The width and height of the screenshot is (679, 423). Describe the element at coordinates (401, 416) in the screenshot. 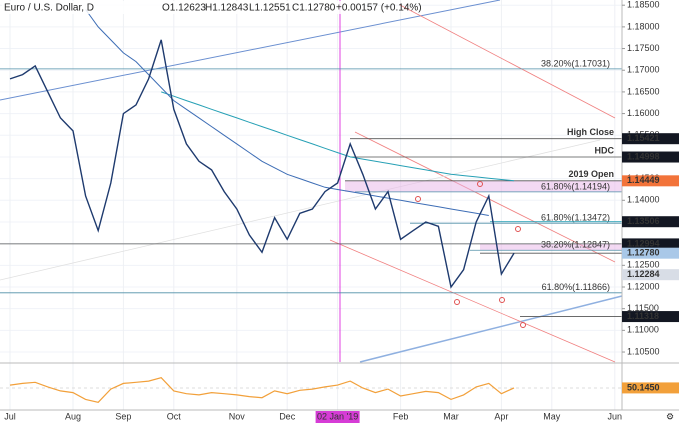

I see `x-tick-label: Feb` at that location.